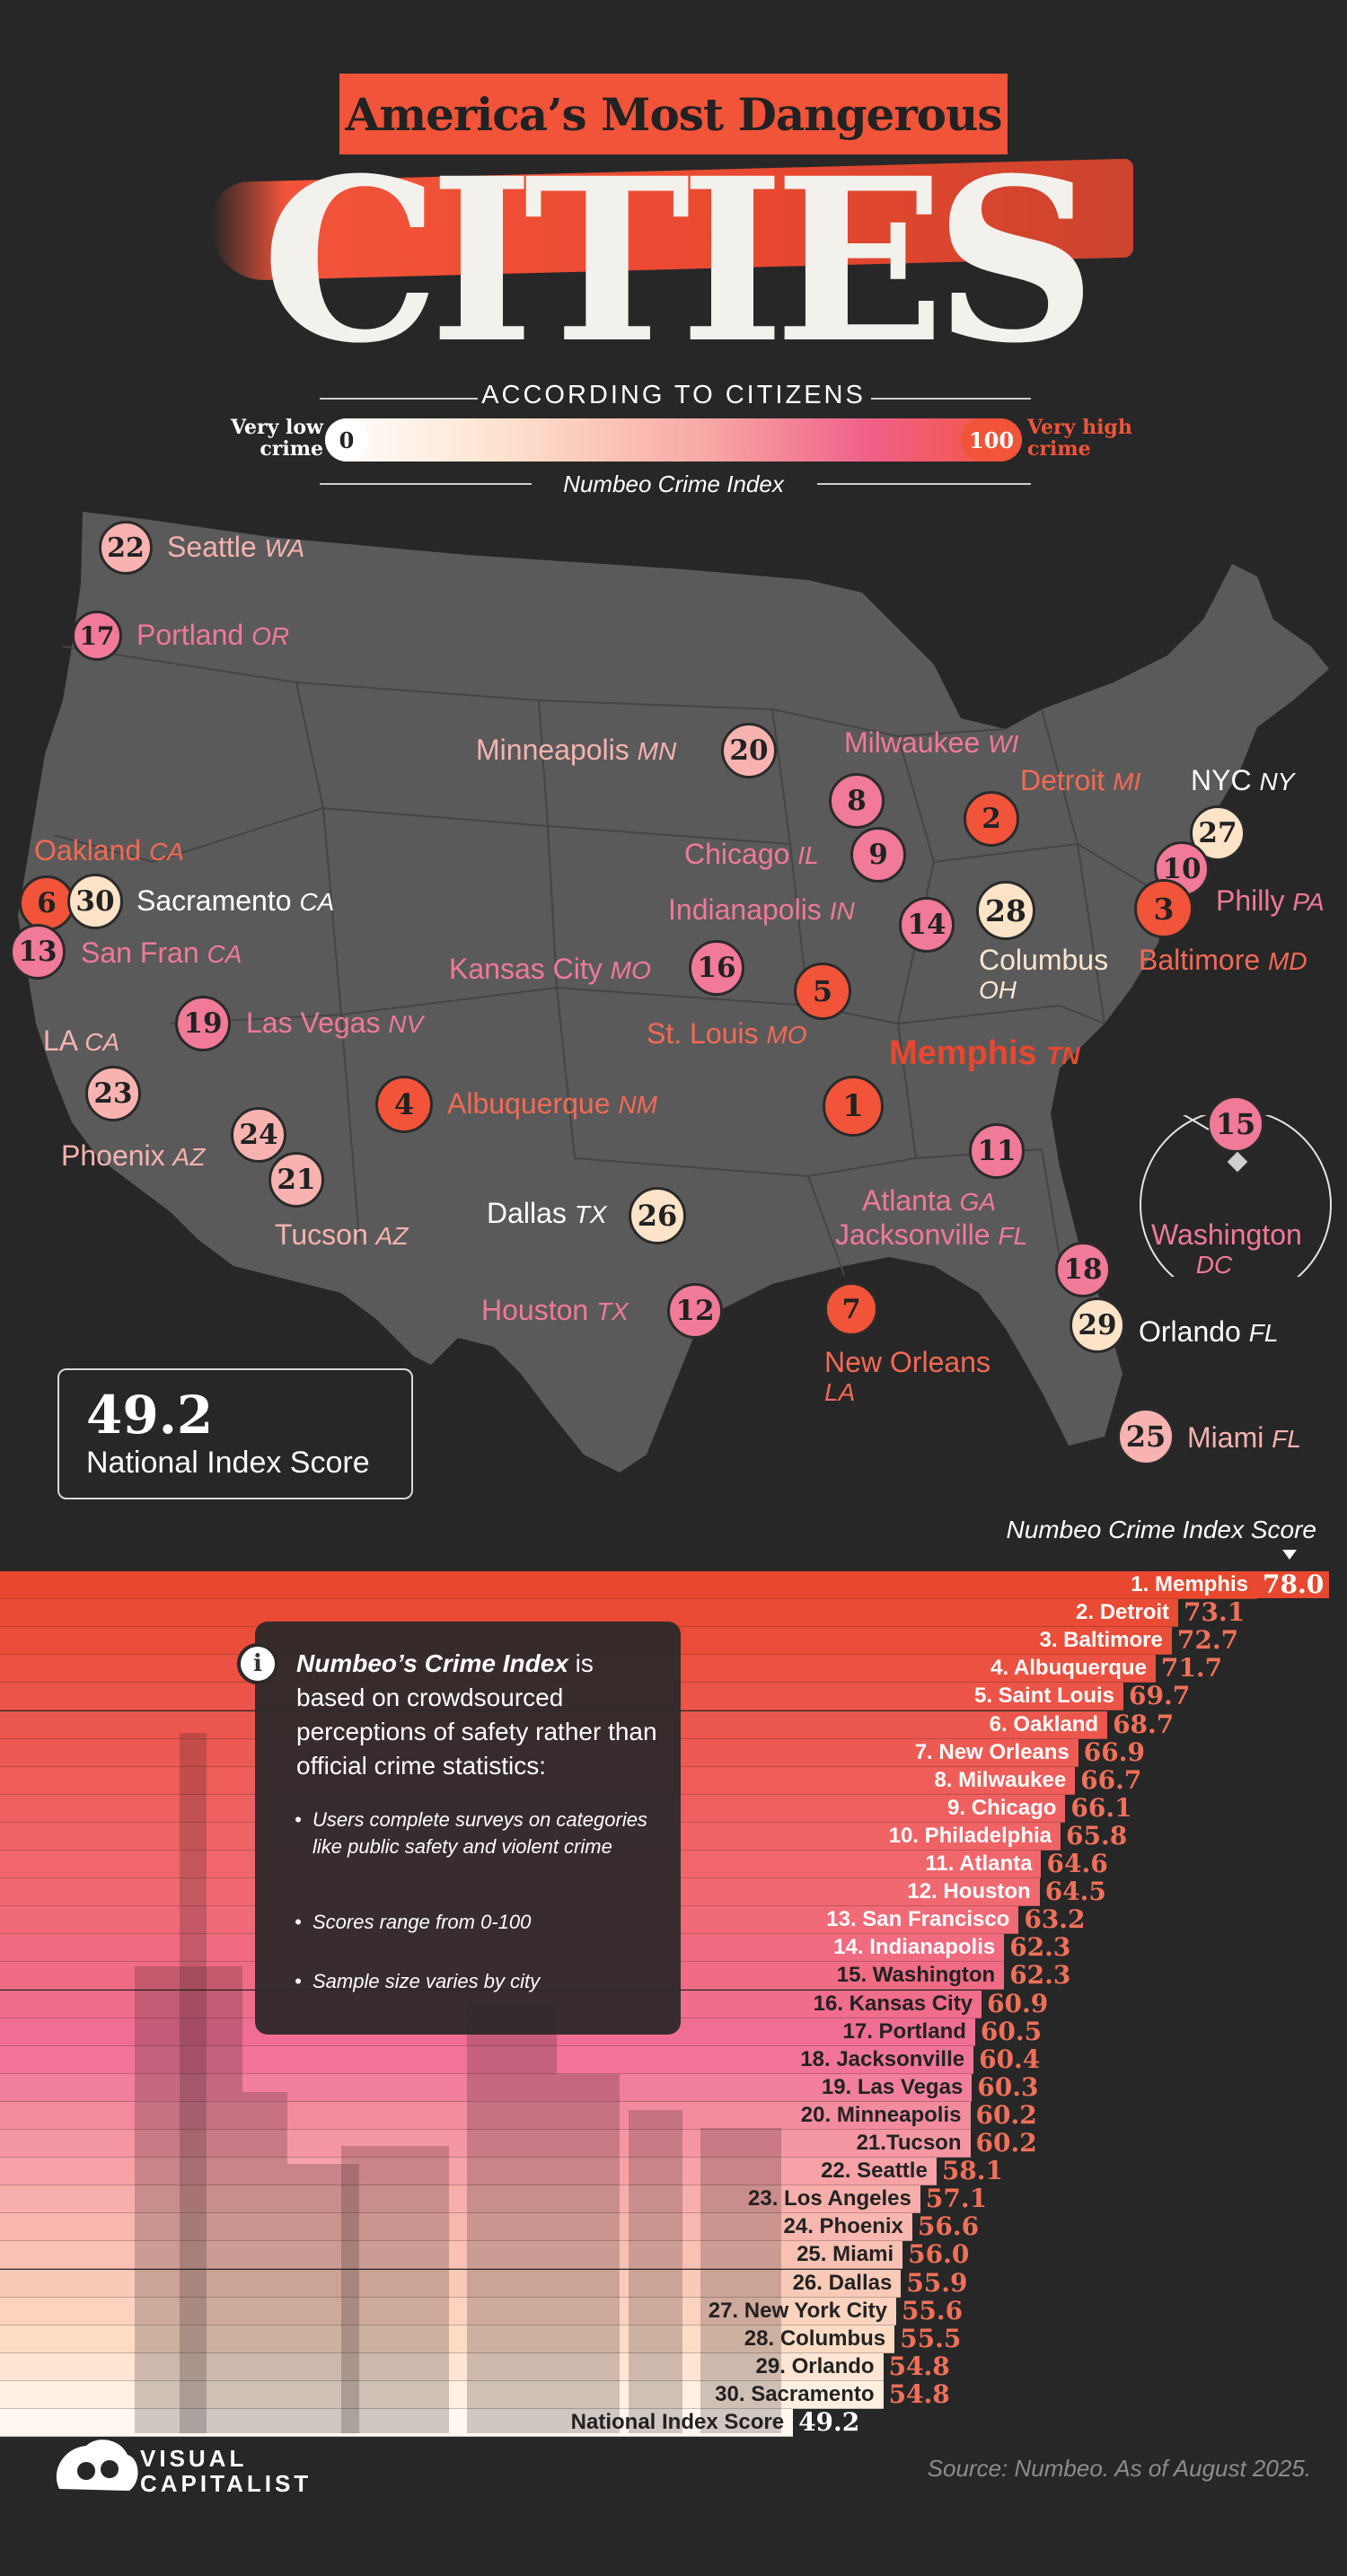  What do you see at coordinates (257, 1663) in the screenshot?
I see `info-icon: i` at bounding box center [257, 1663].